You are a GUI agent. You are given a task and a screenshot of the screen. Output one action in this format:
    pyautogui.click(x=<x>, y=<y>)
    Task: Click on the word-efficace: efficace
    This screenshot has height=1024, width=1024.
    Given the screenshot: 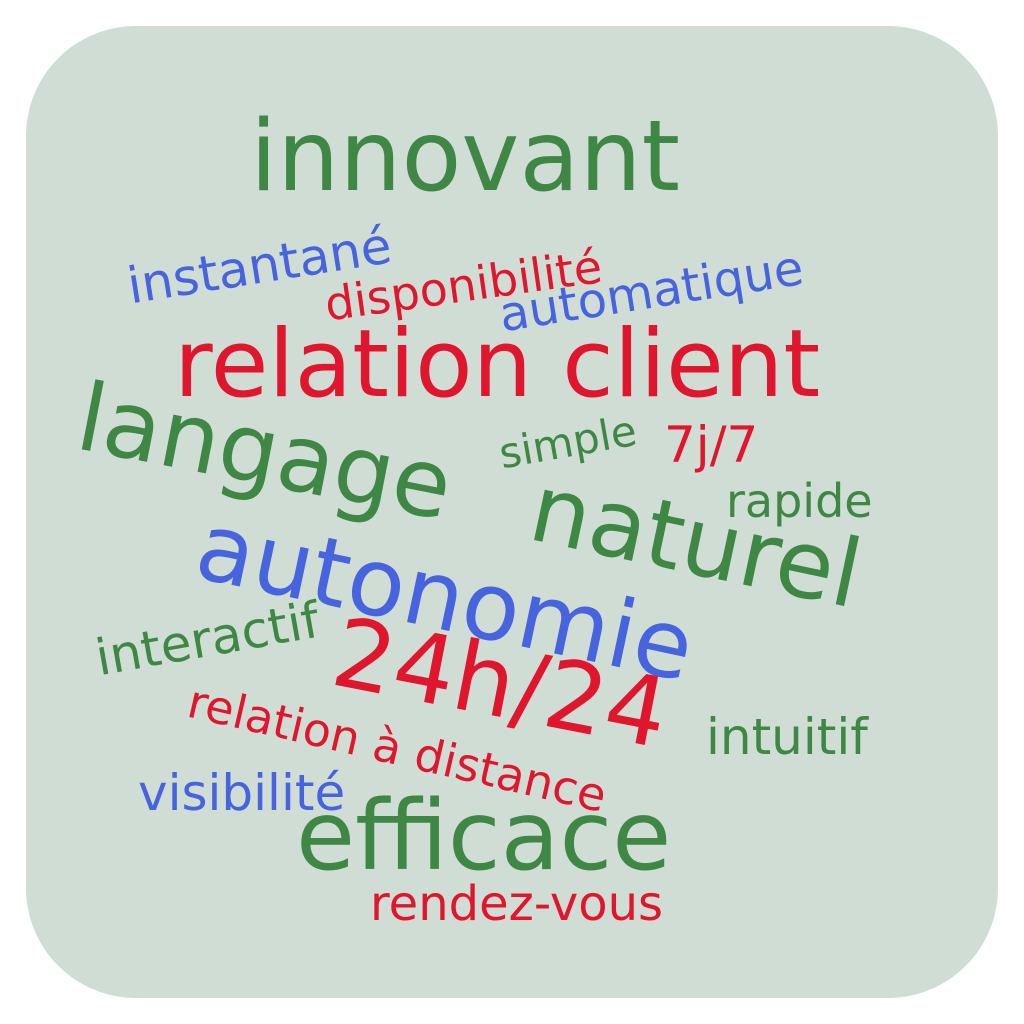 What is the action you would take?
    pyautogui.click(x=484, y=836)
    